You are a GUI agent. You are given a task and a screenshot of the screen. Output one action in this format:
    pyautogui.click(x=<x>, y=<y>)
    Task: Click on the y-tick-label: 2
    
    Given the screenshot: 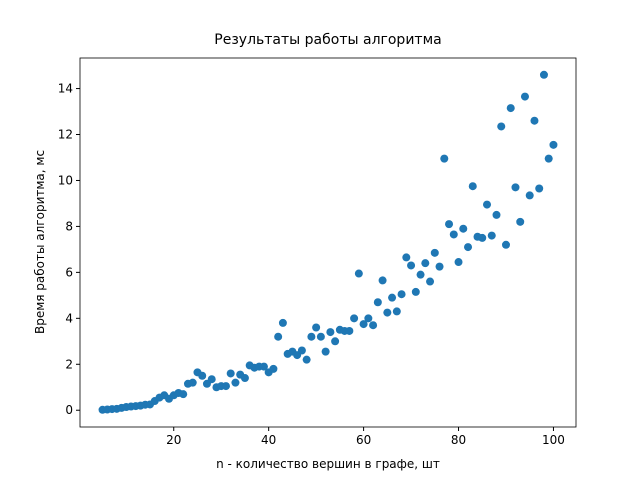 What is the action you would take?
    pyautogui.click(x=69, y=364)
    